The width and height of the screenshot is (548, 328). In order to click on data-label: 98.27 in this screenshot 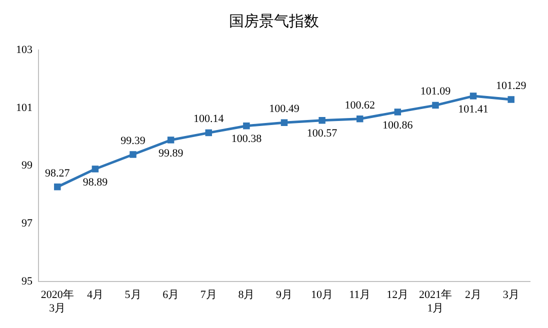, I will do `click(57, 173)`.